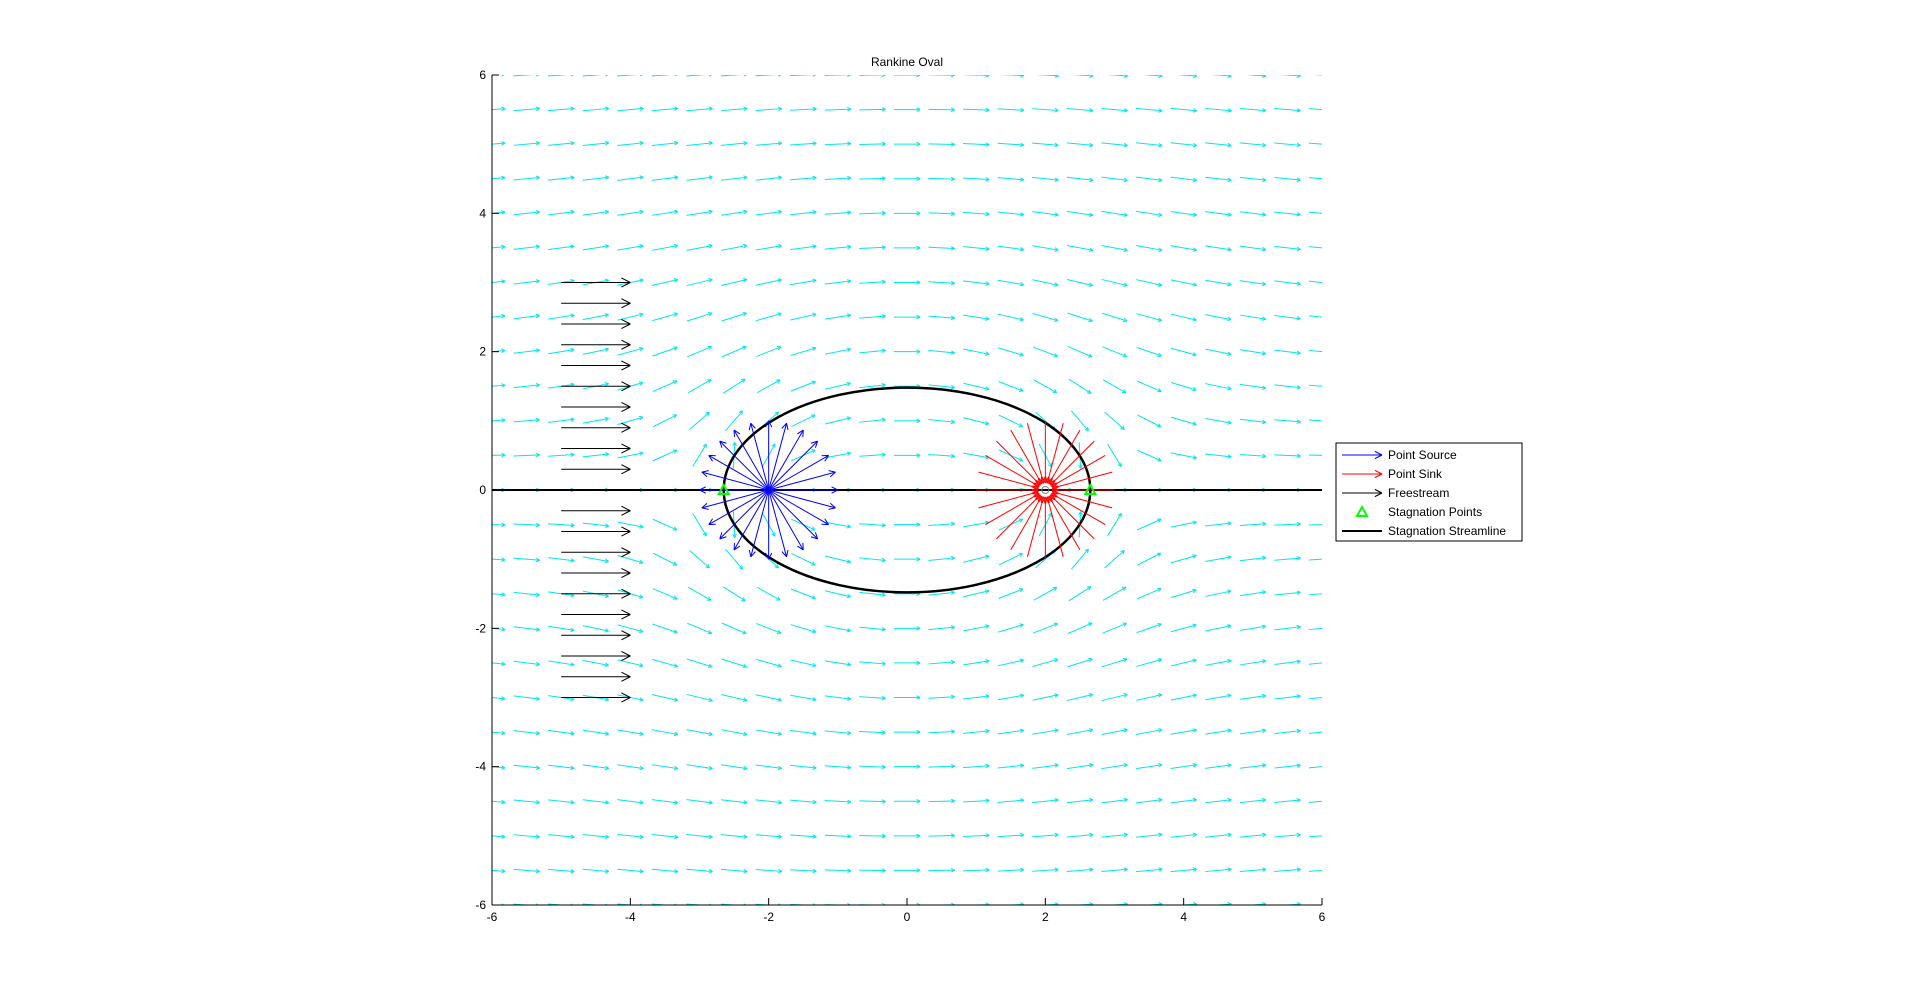 Image resolution: width=1920 pixels, height=1004 pixels. Describe the element at coordinates (1418, 493) in the screenshot. I see `legend-label: Freestream` at that location.